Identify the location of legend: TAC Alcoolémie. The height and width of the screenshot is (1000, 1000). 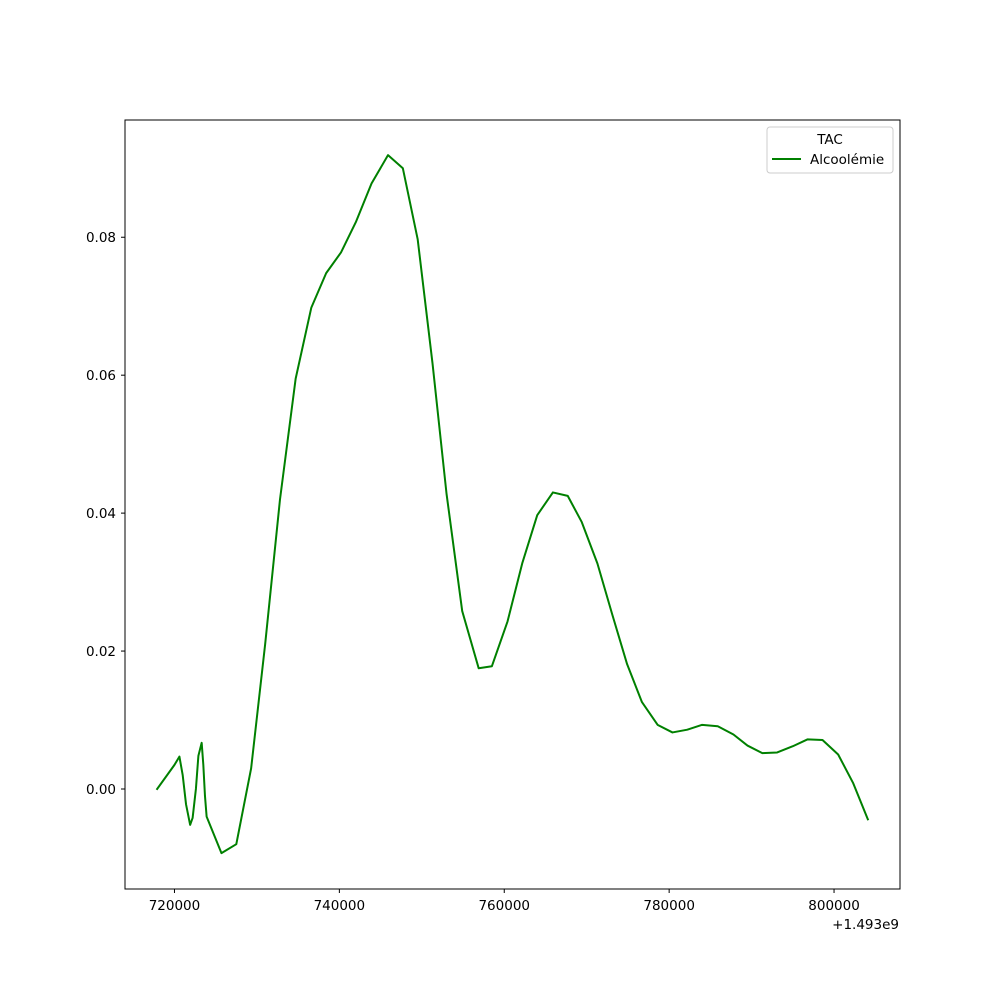
(830, 150).